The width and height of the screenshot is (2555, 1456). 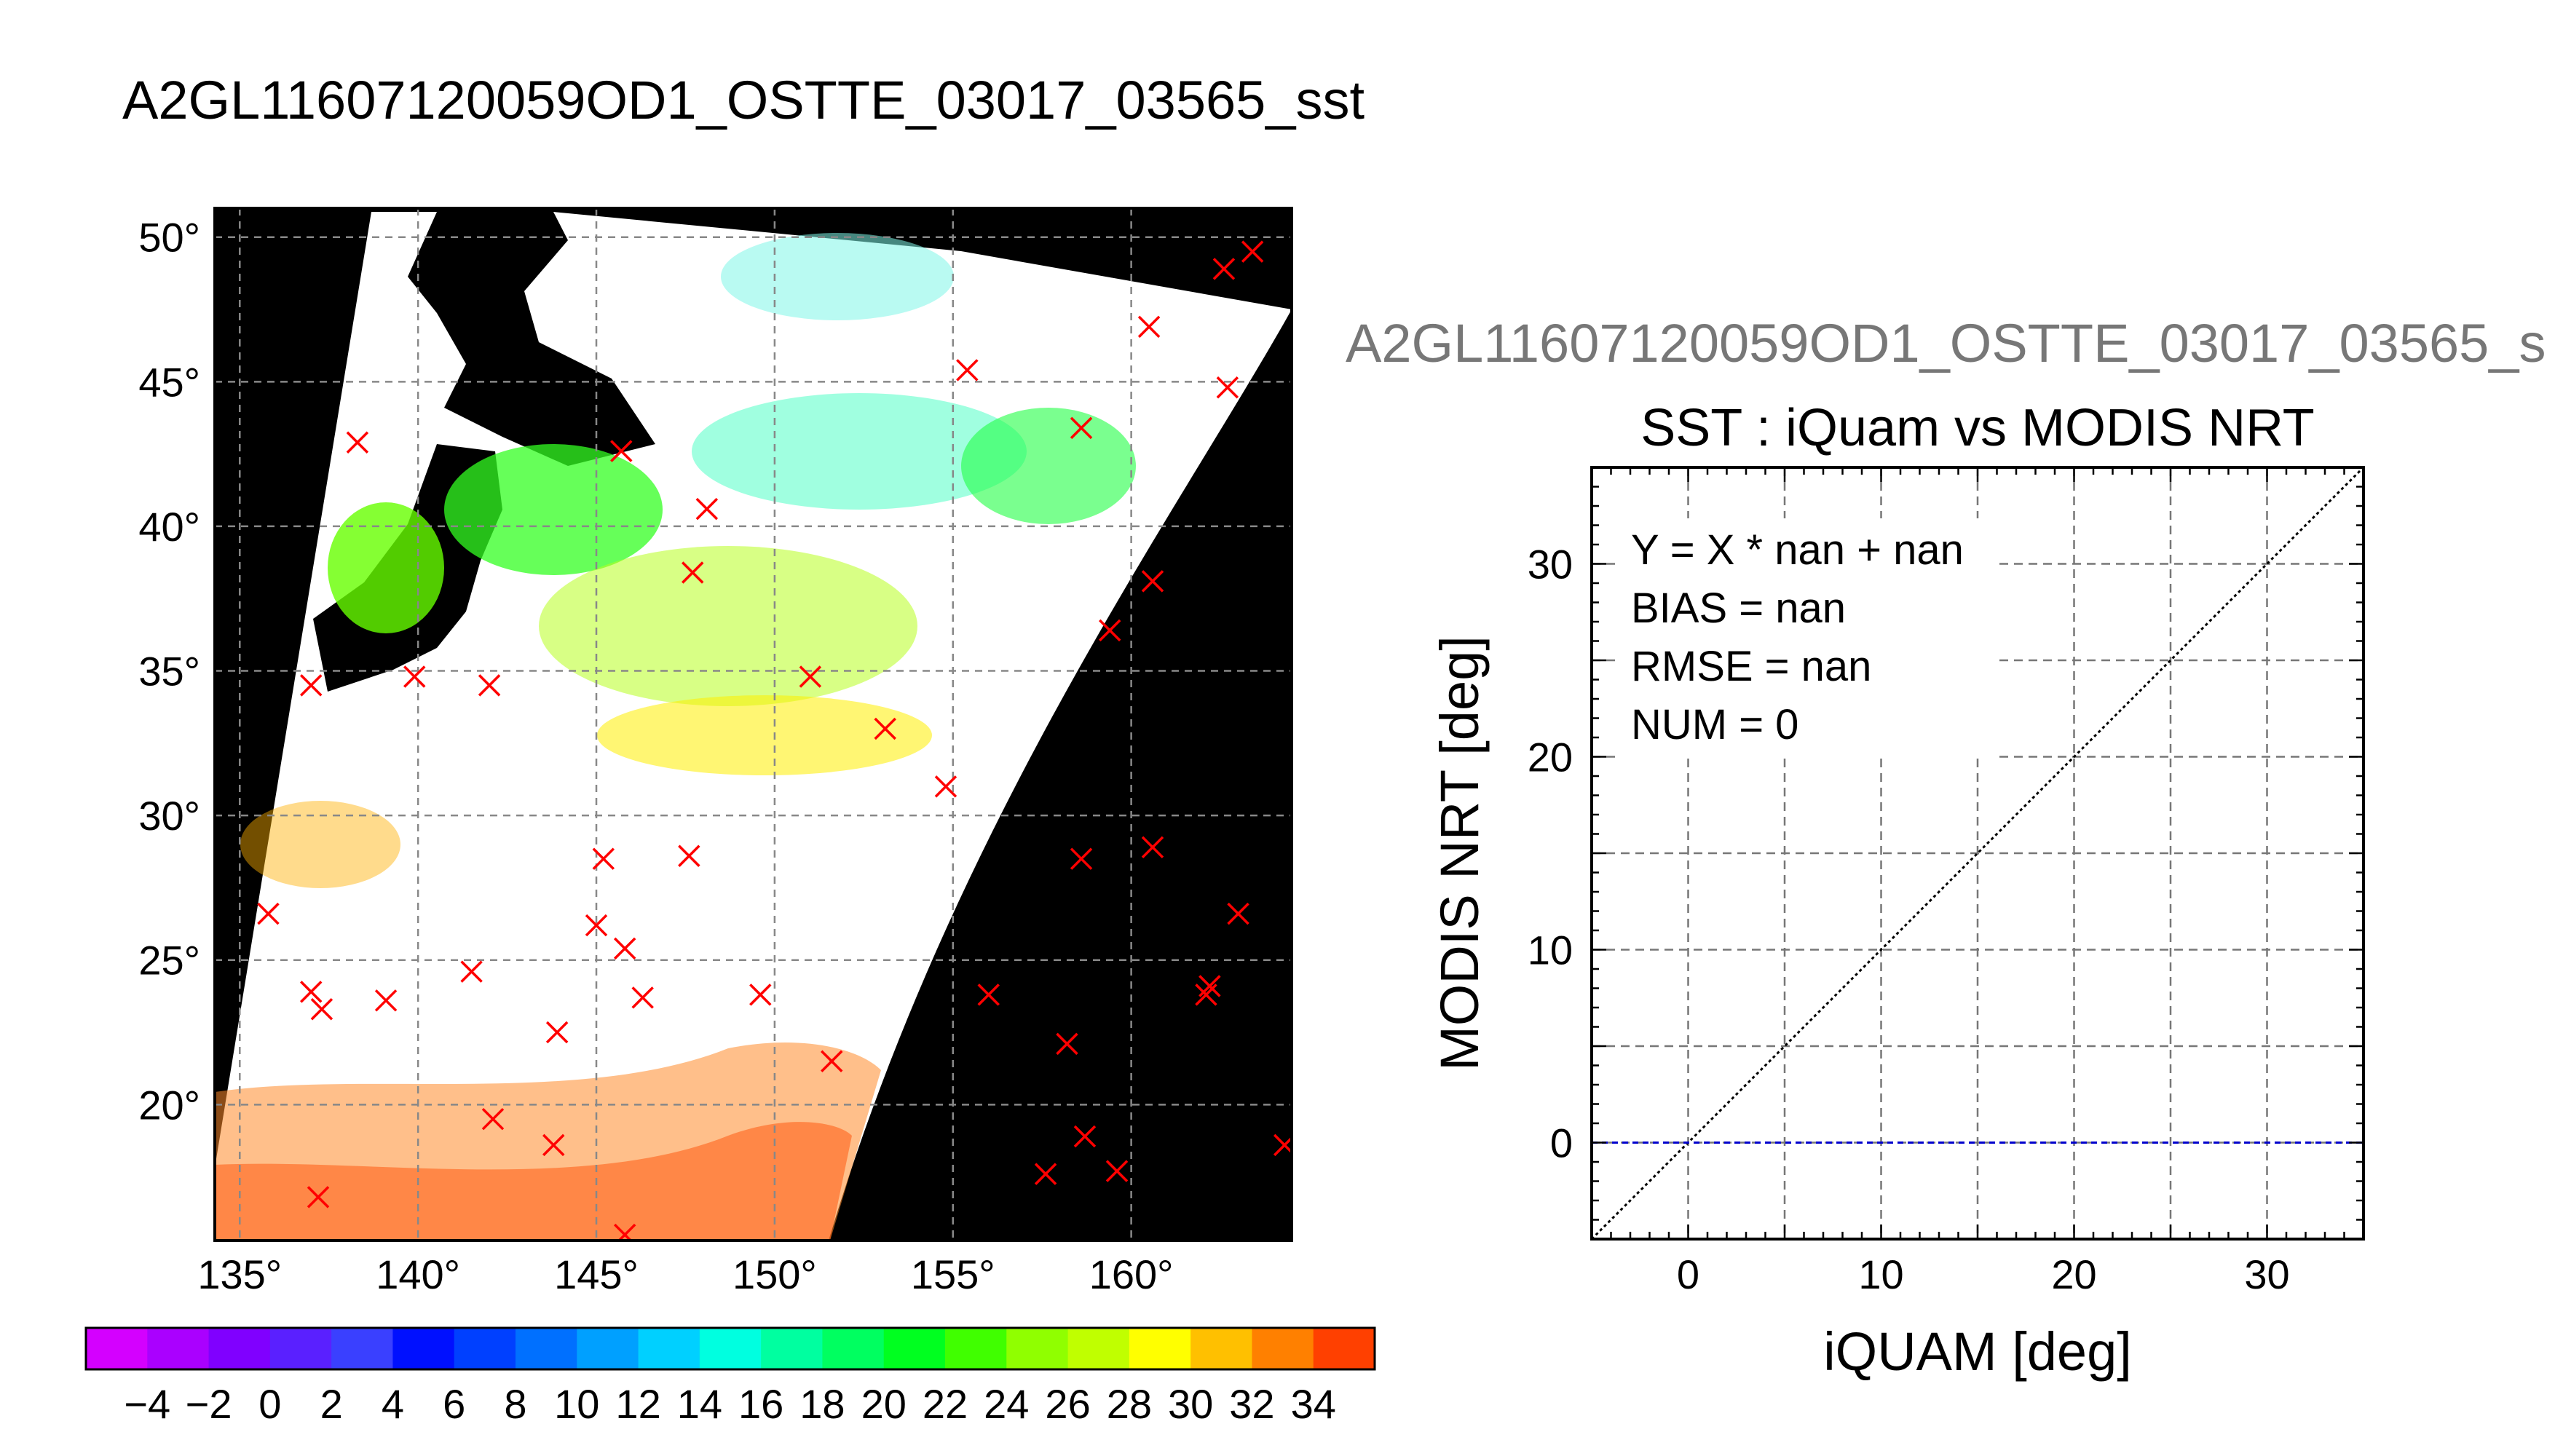 I want to click on colorbar-tick-label: 8, so click(x=515, y=1404).